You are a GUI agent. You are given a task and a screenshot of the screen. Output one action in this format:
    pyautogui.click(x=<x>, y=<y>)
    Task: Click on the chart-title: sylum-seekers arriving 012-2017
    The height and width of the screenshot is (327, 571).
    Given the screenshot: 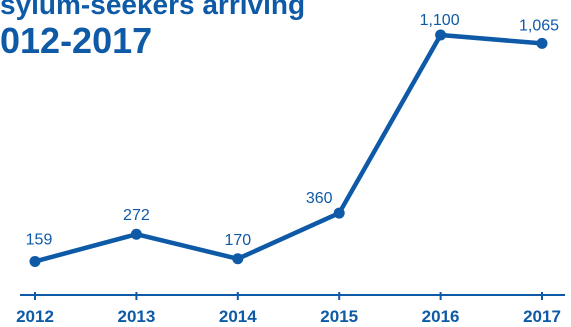 What is the action you would take?
    pyautogui.click(x=152, y=30)
    